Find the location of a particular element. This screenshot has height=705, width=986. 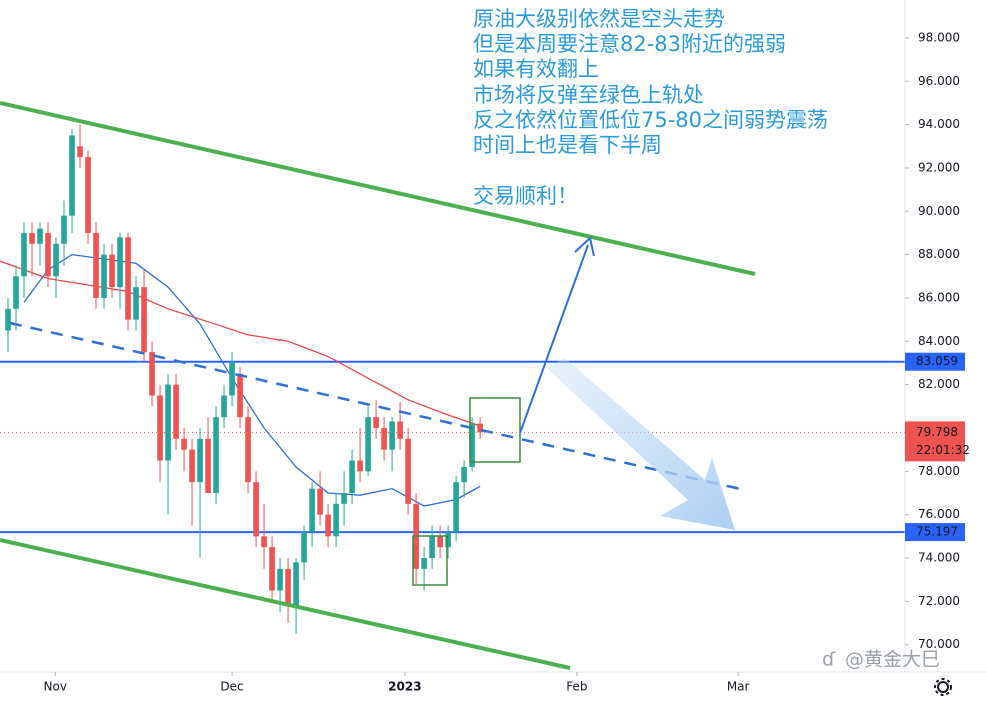

gear-teeth is located at coordinates (943, 687).